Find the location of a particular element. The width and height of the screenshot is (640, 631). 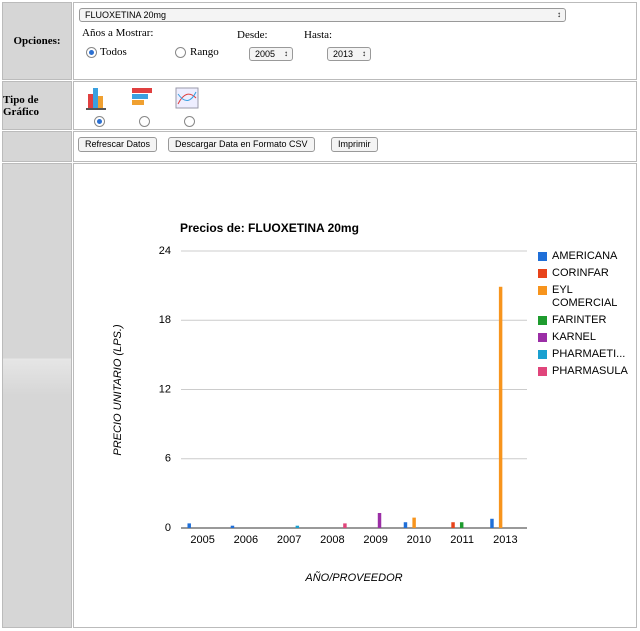

y-tick-label: 18 is located at coordinates (165, 320).